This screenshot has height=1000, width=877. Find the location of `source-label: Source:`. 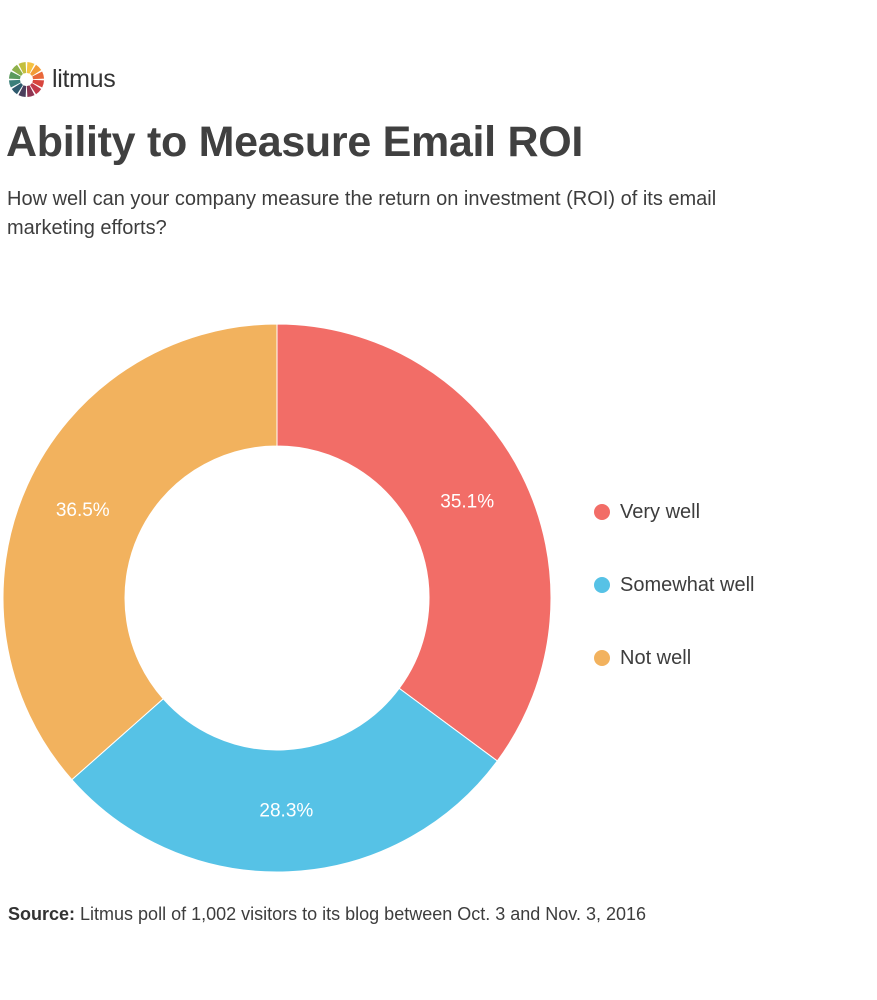

source-label: Source: is located at coordinates (42, 914).